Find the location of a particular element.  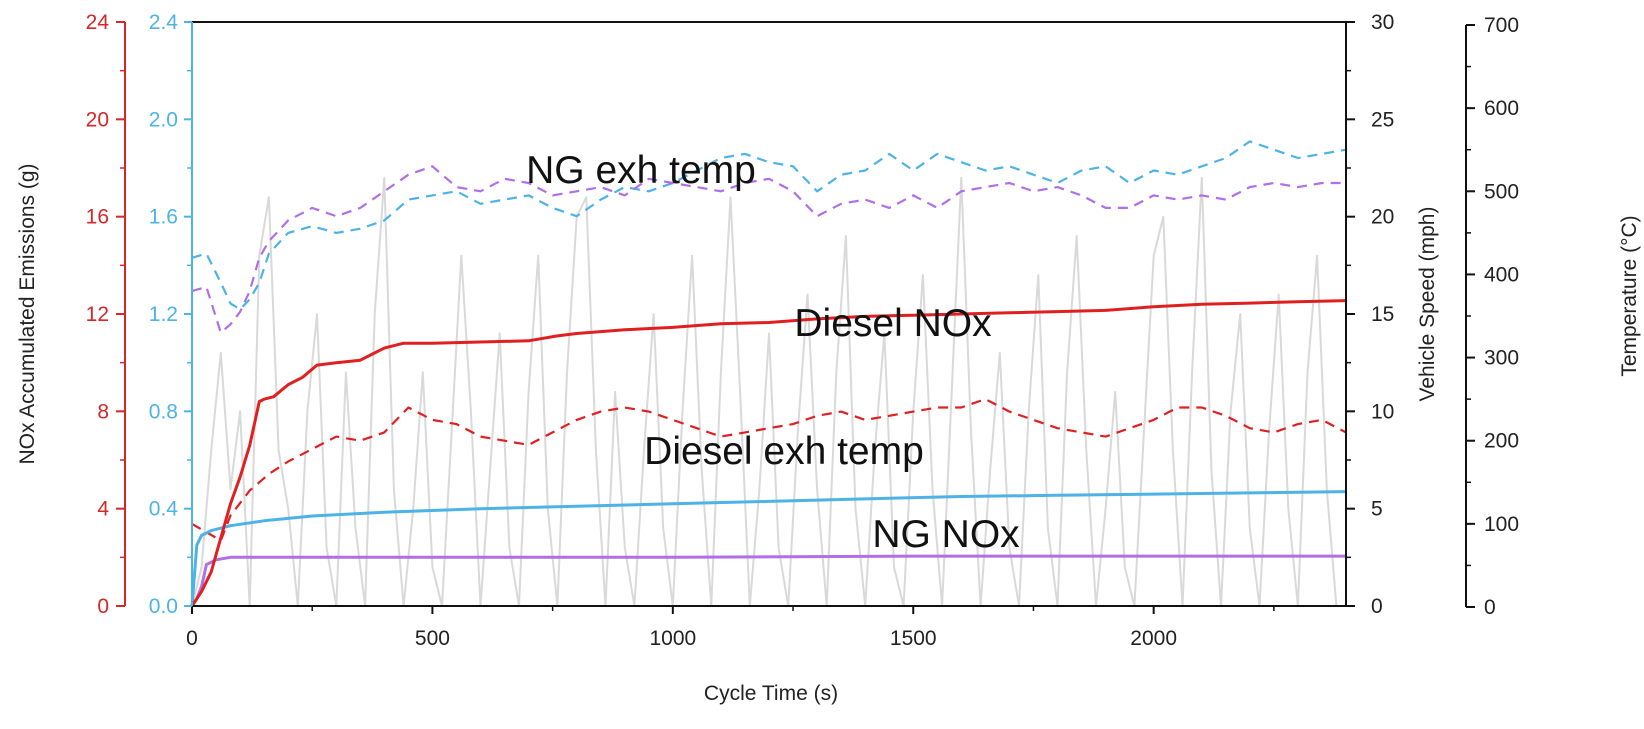

speed-tick-label: 15 is located at coordinates (1382, 314).